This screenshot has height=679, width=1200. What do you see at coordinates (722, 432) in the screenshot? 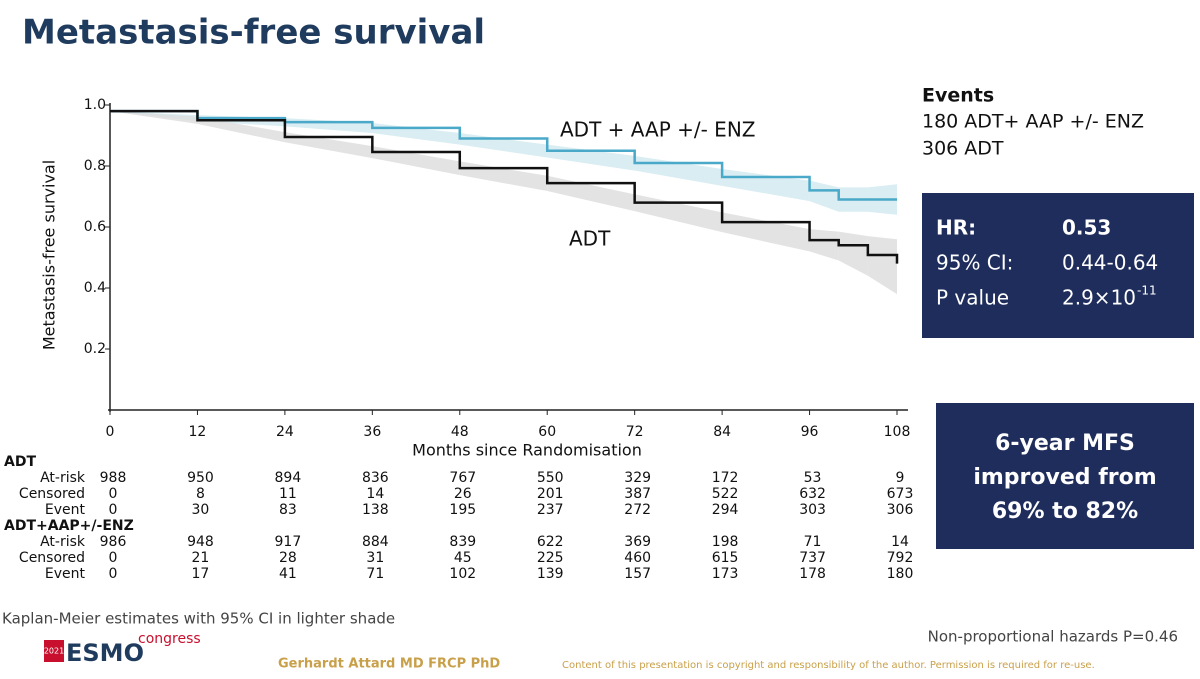
I see `x-tick-label: 84` at bounding box center [722, 432].